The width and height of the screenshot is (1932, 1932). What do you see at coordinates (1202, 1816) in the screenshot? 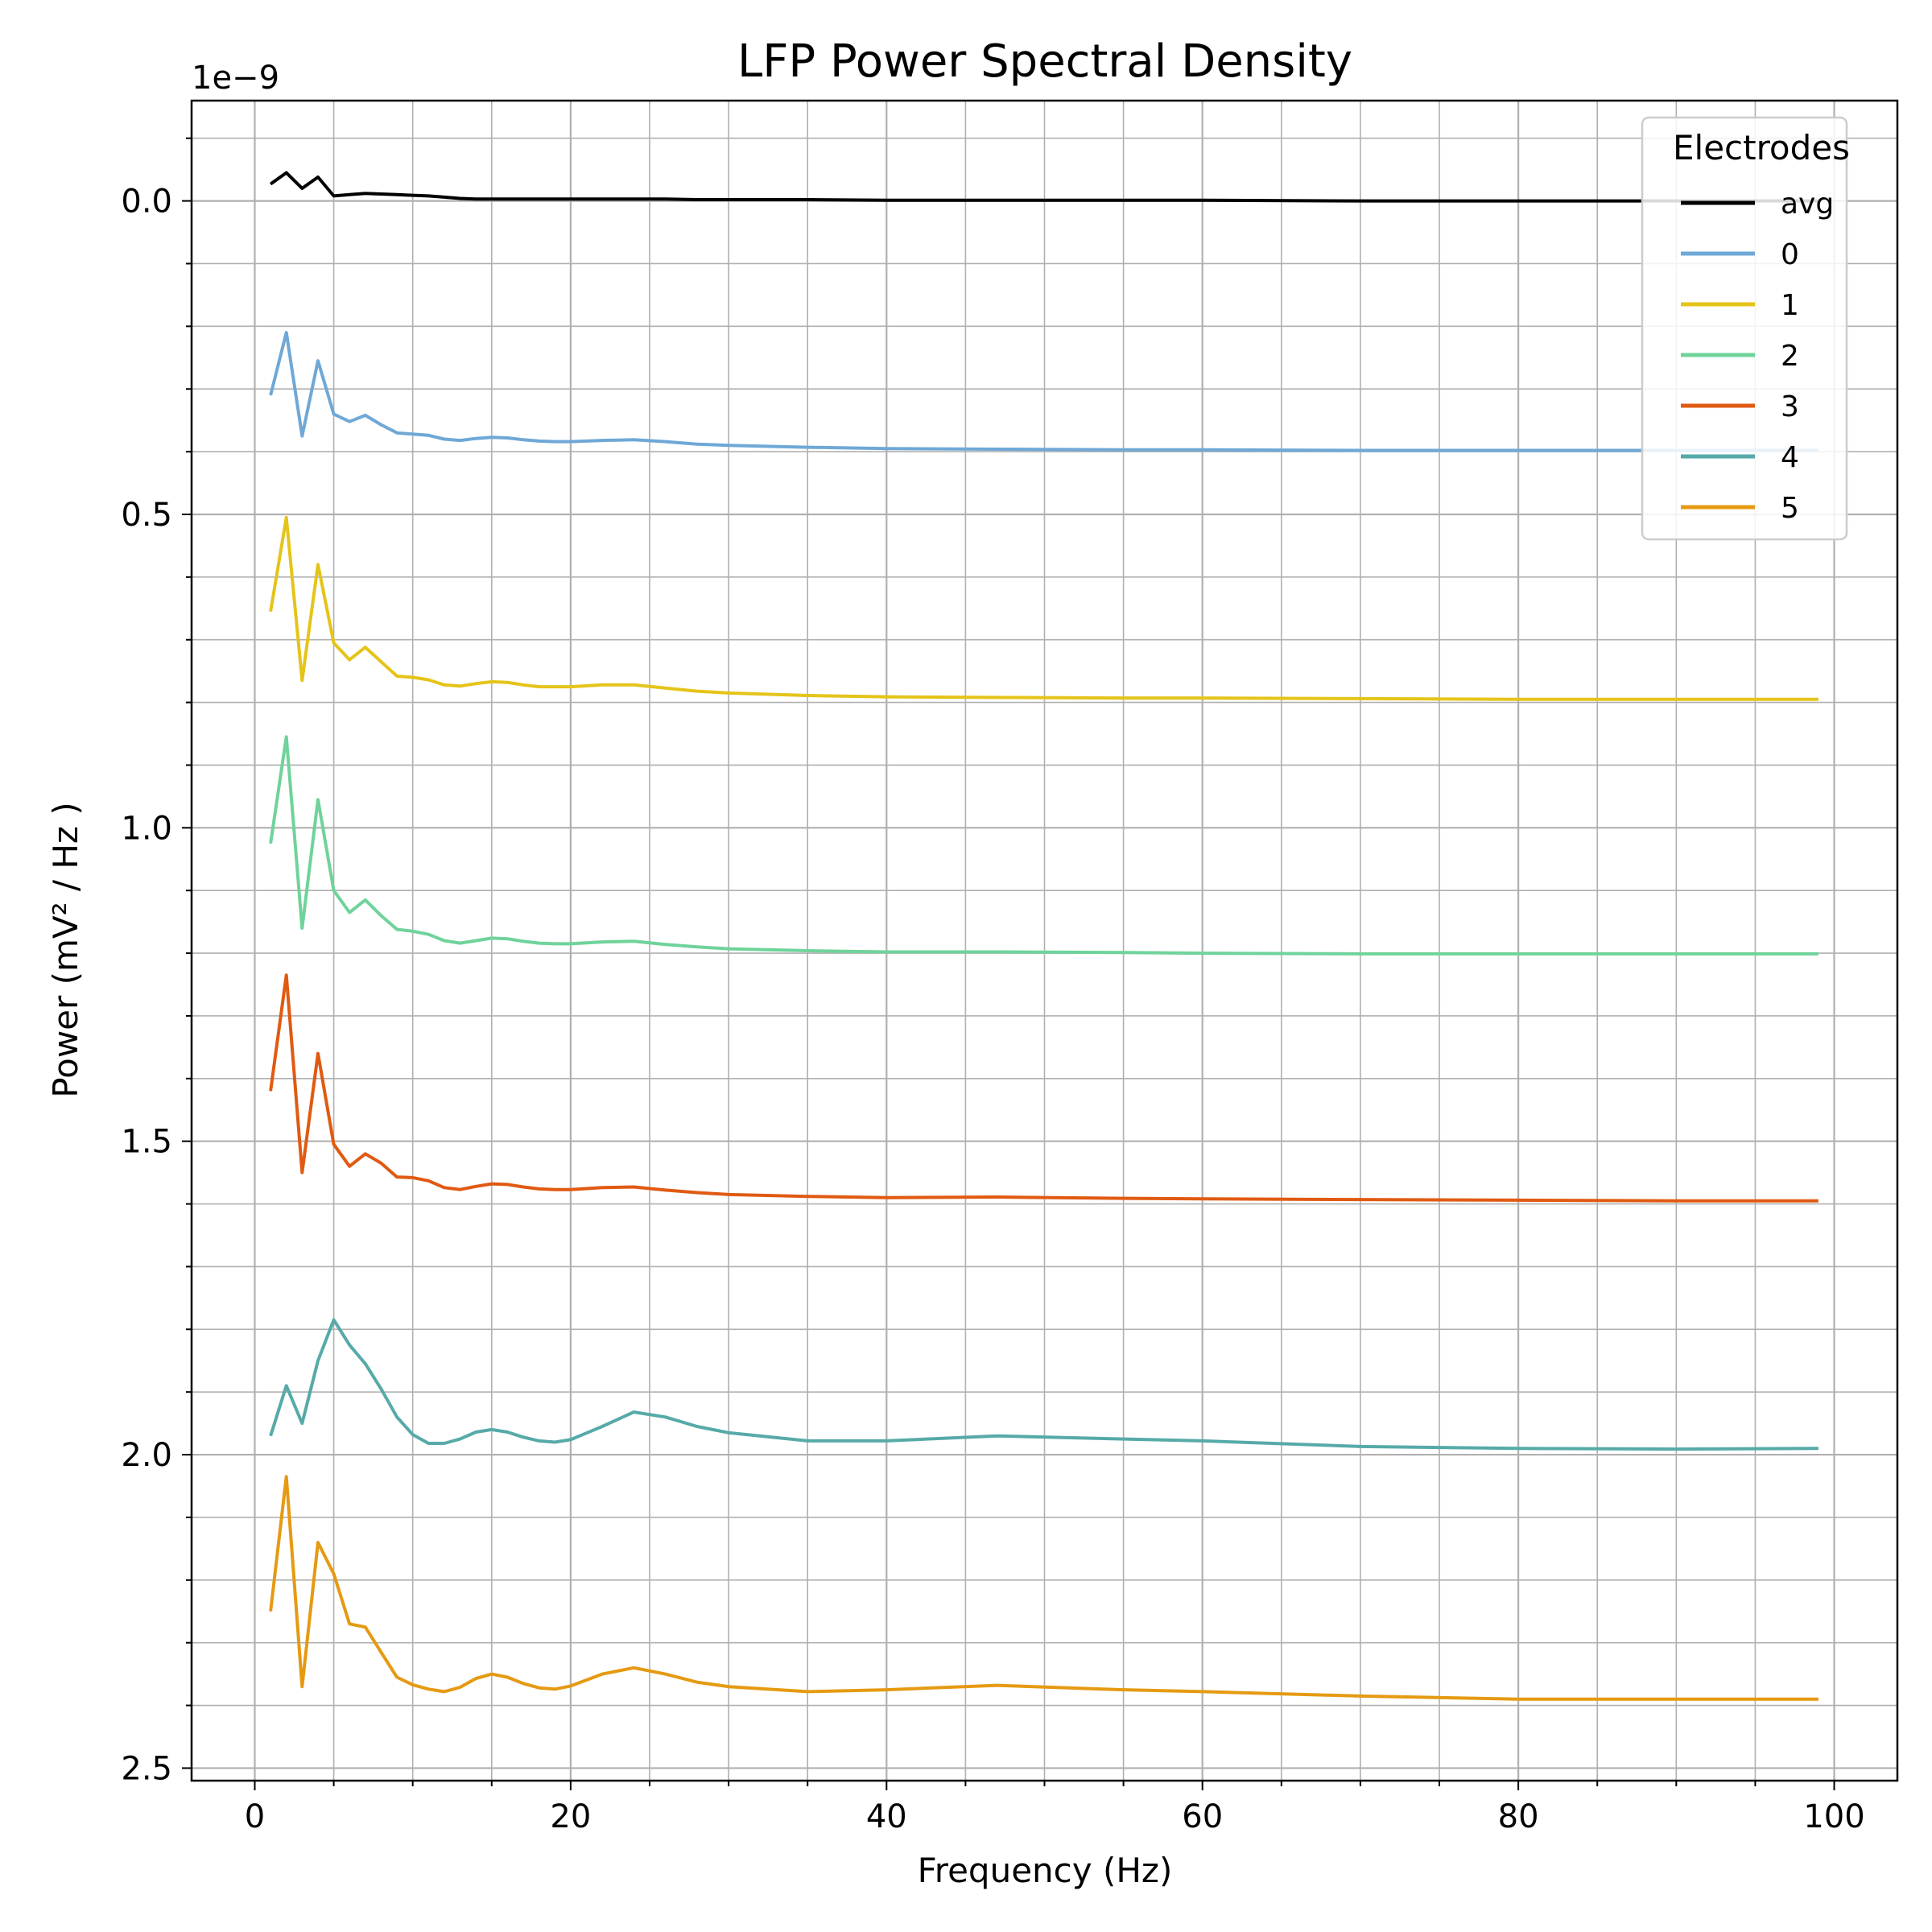
I see `x-tick-label: 60` at bounding box center [1202, 1816].